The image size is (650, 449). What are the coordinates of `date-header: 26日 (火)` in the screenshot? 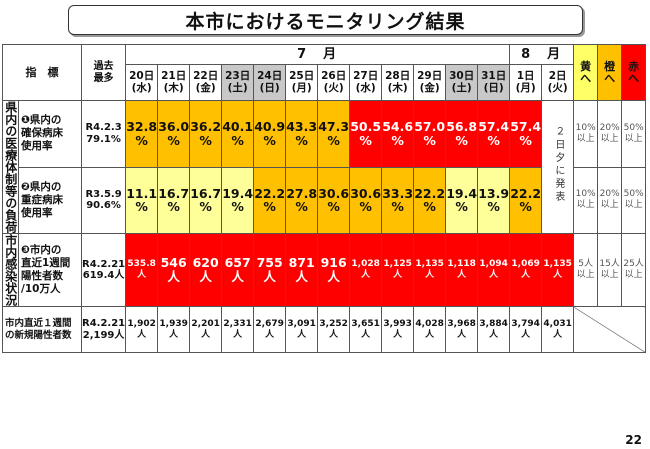 It's located at (334, 82).